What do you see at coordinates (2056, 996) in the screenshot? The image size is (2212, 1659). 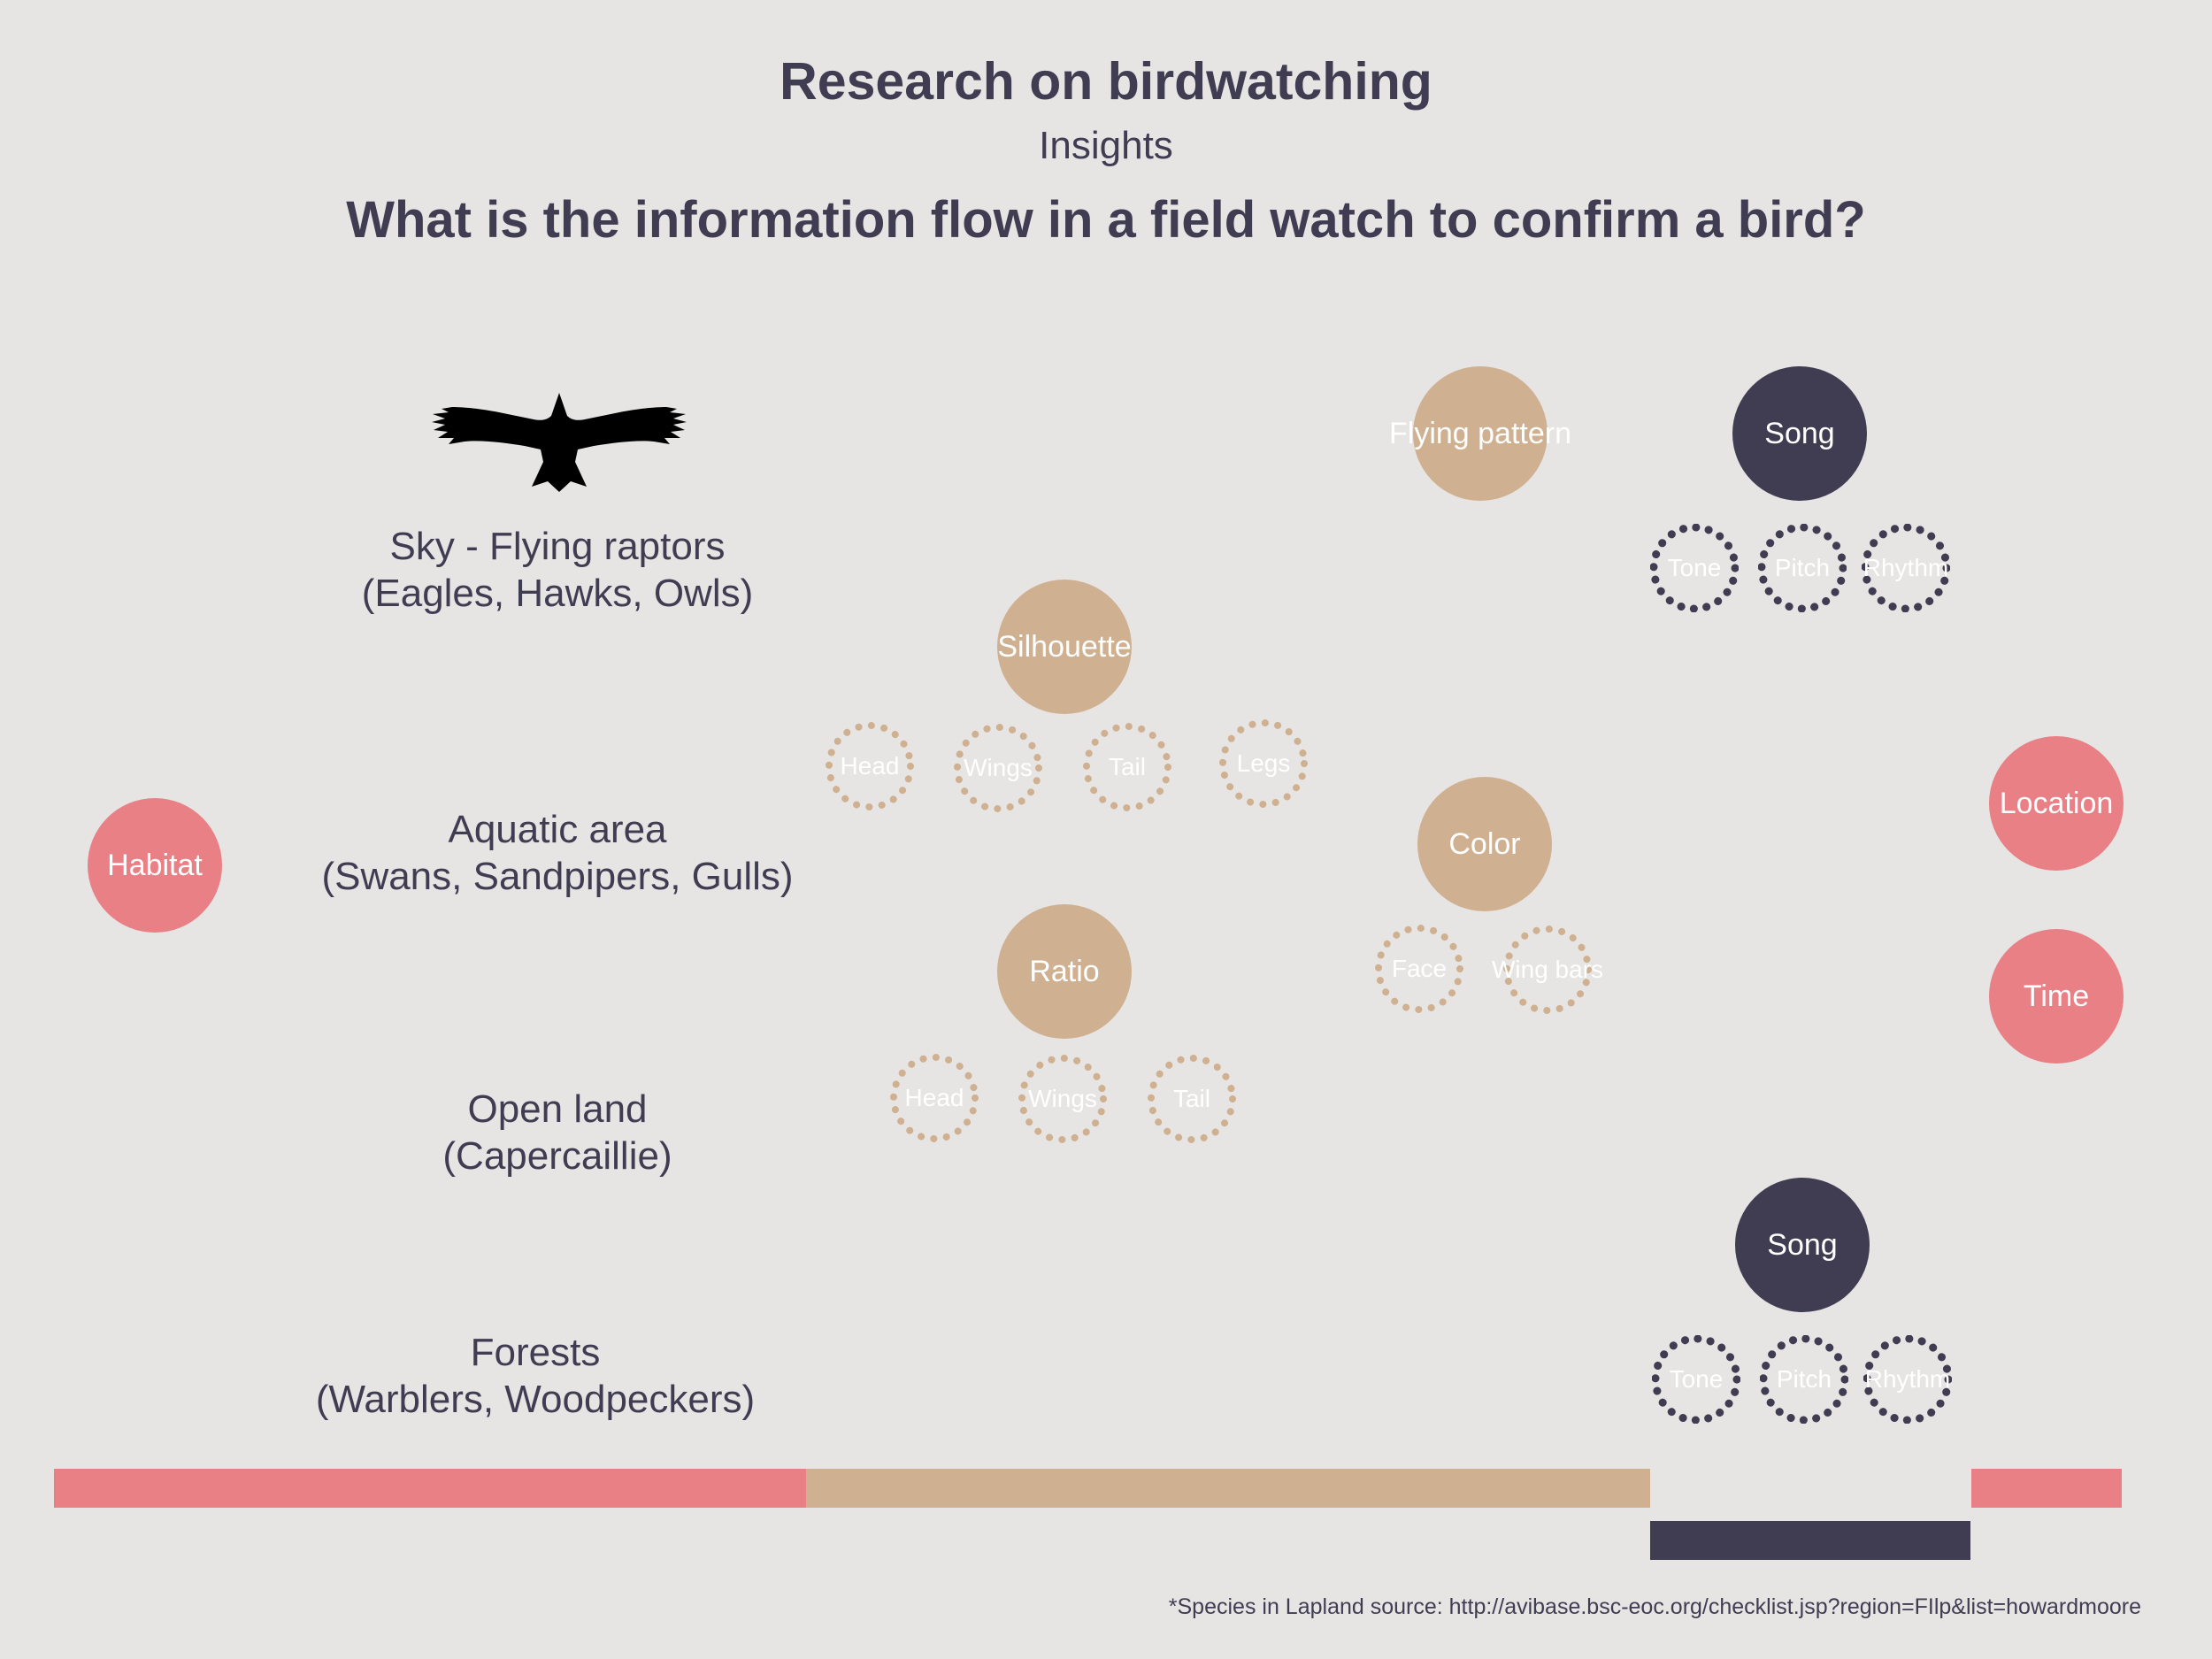 I see `time-node: Time` at bounding box center [2056, 996].